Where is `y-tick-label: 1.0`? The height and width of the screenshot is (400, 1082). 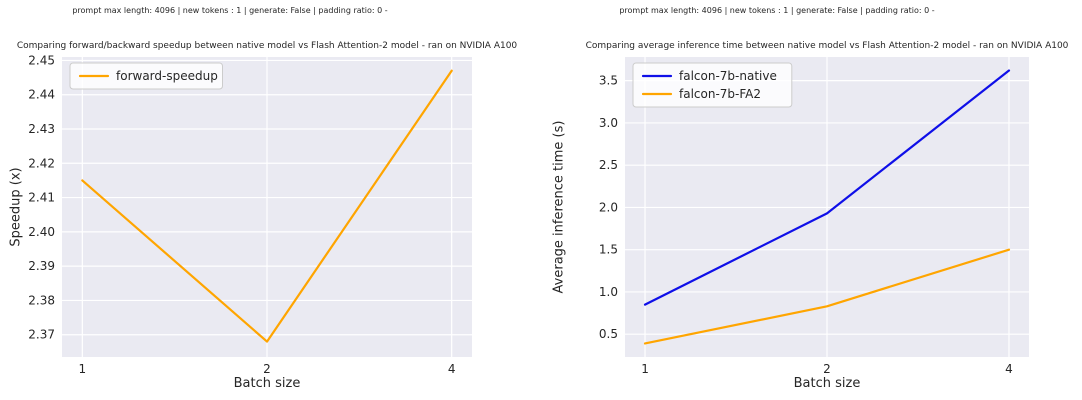 y-tick-label: 1.0 is located at coordinates (608, 292).